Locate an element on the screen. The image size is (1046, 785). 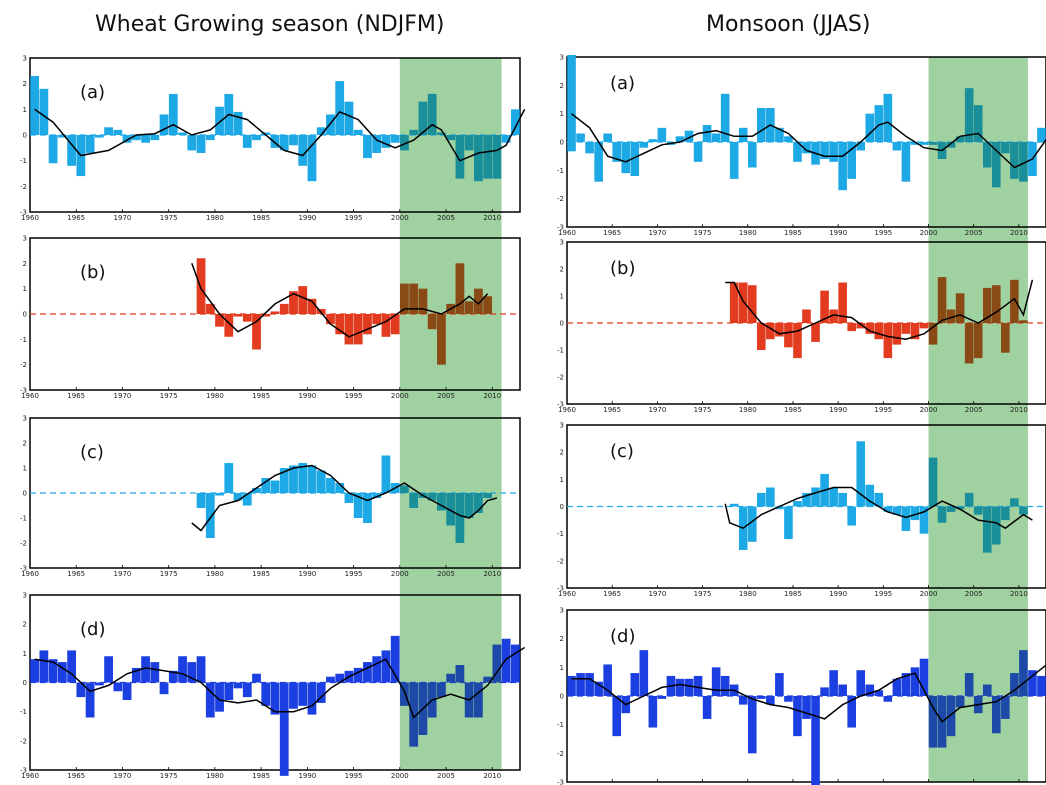
bar-2006 is located at coordinates (987, 155).